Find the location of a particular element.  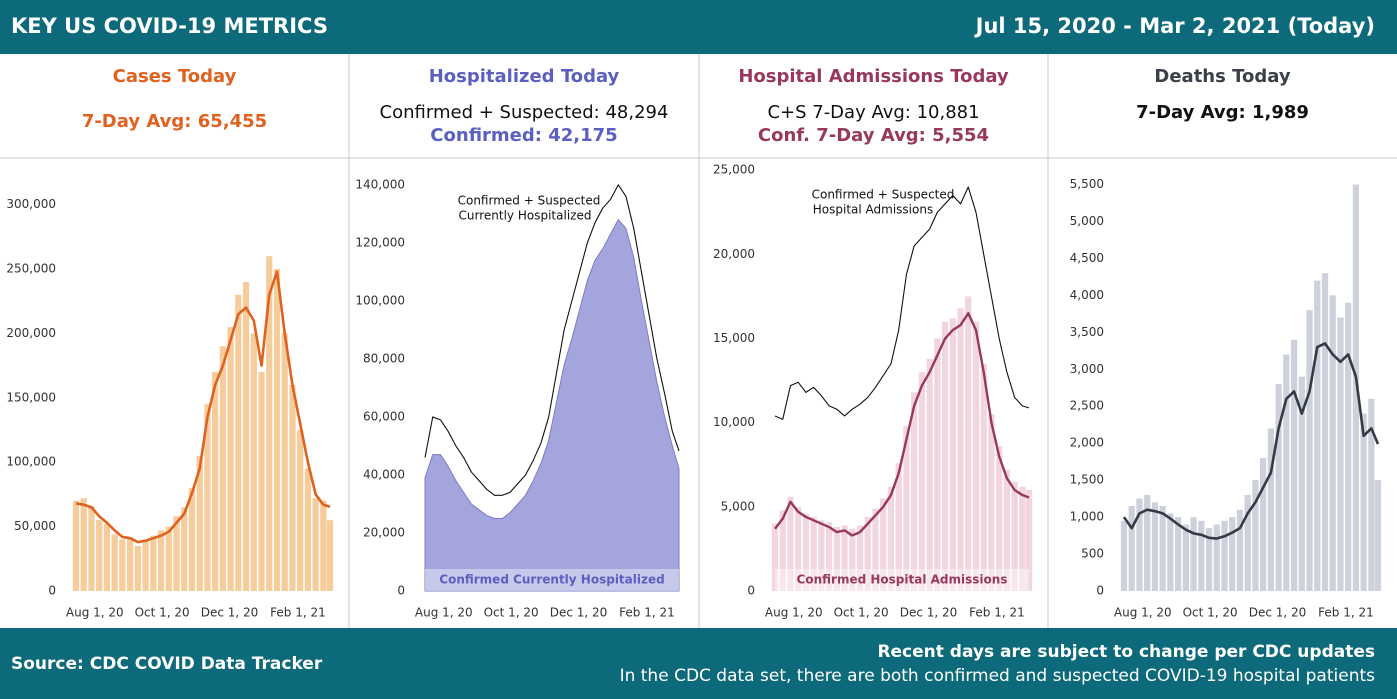

annotation: Confirmed + Suspected is located at coordinates (883, 195).